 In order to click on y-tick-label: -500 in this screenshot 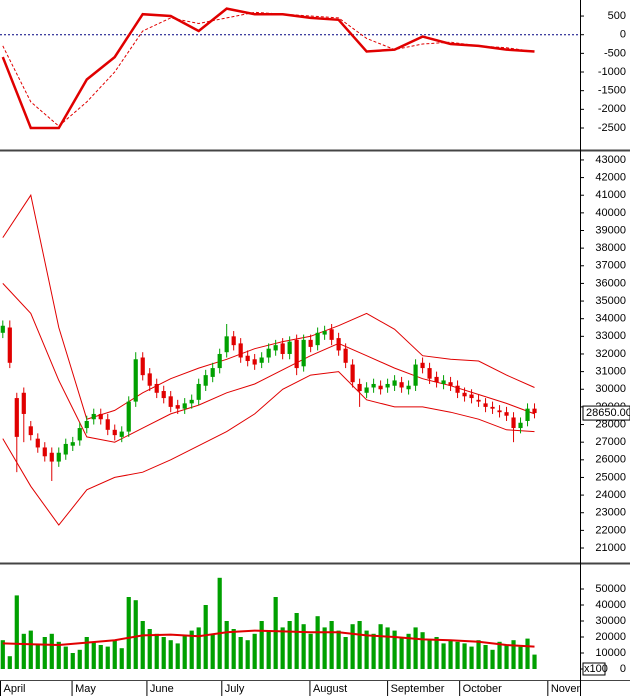, I will do `click(615, 53)`.